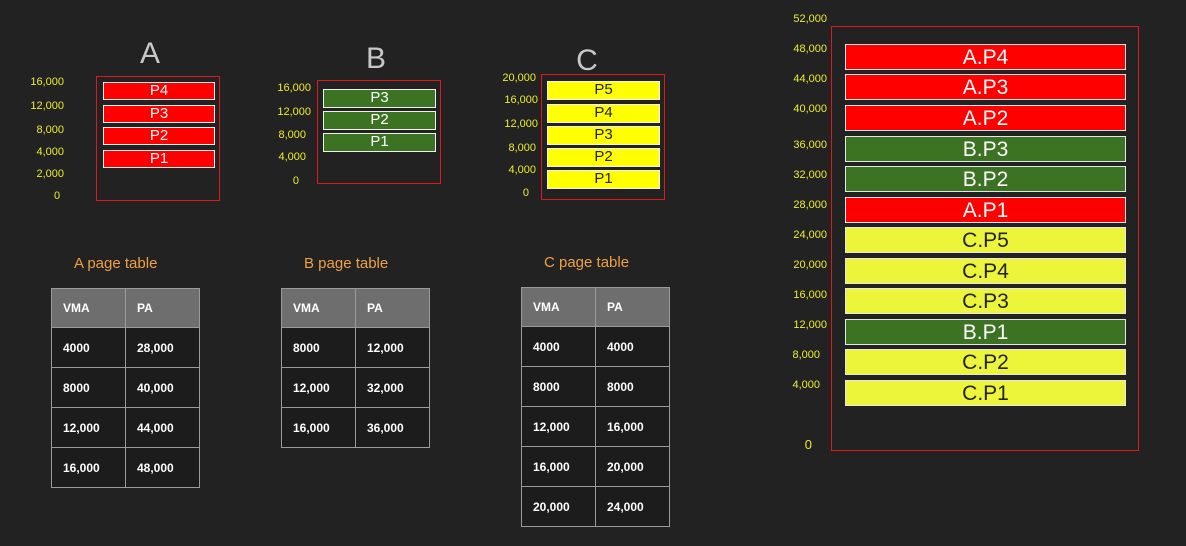  What do you see at coordinates (587, 262) in the screenshot?
I see `page-table-c-title: C page table` at bounding box center [587, 262].